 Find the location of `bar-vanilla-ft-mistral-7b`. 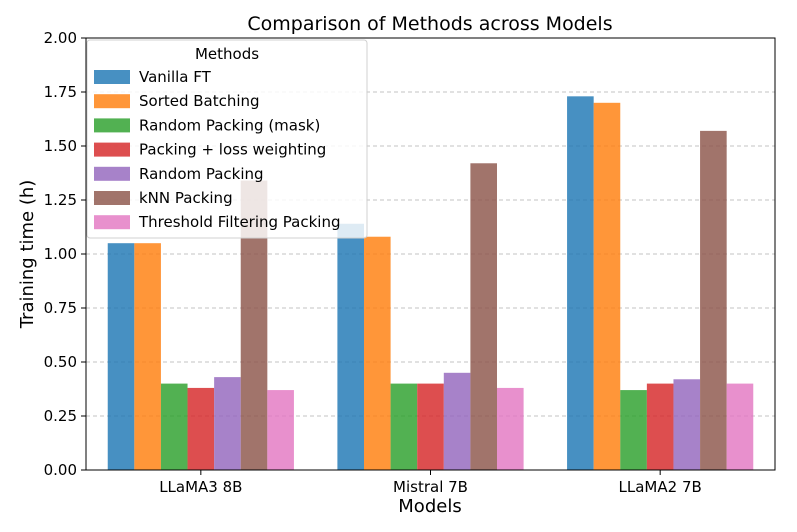

bar-vanilla-ft-mistral-7b is located at coordinates (350, 346).